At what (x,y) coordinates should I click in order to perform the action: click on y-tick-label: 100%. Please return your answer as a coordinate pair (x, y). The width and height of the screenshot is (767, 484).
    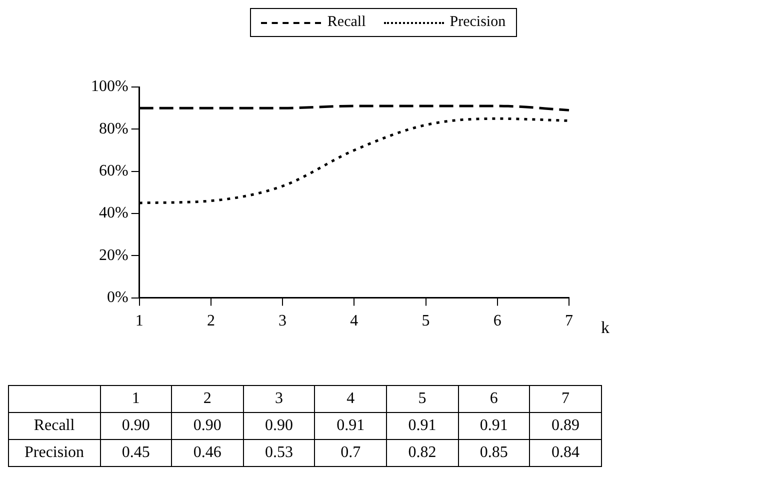
    Looking at the image, I should click on (109, 87).